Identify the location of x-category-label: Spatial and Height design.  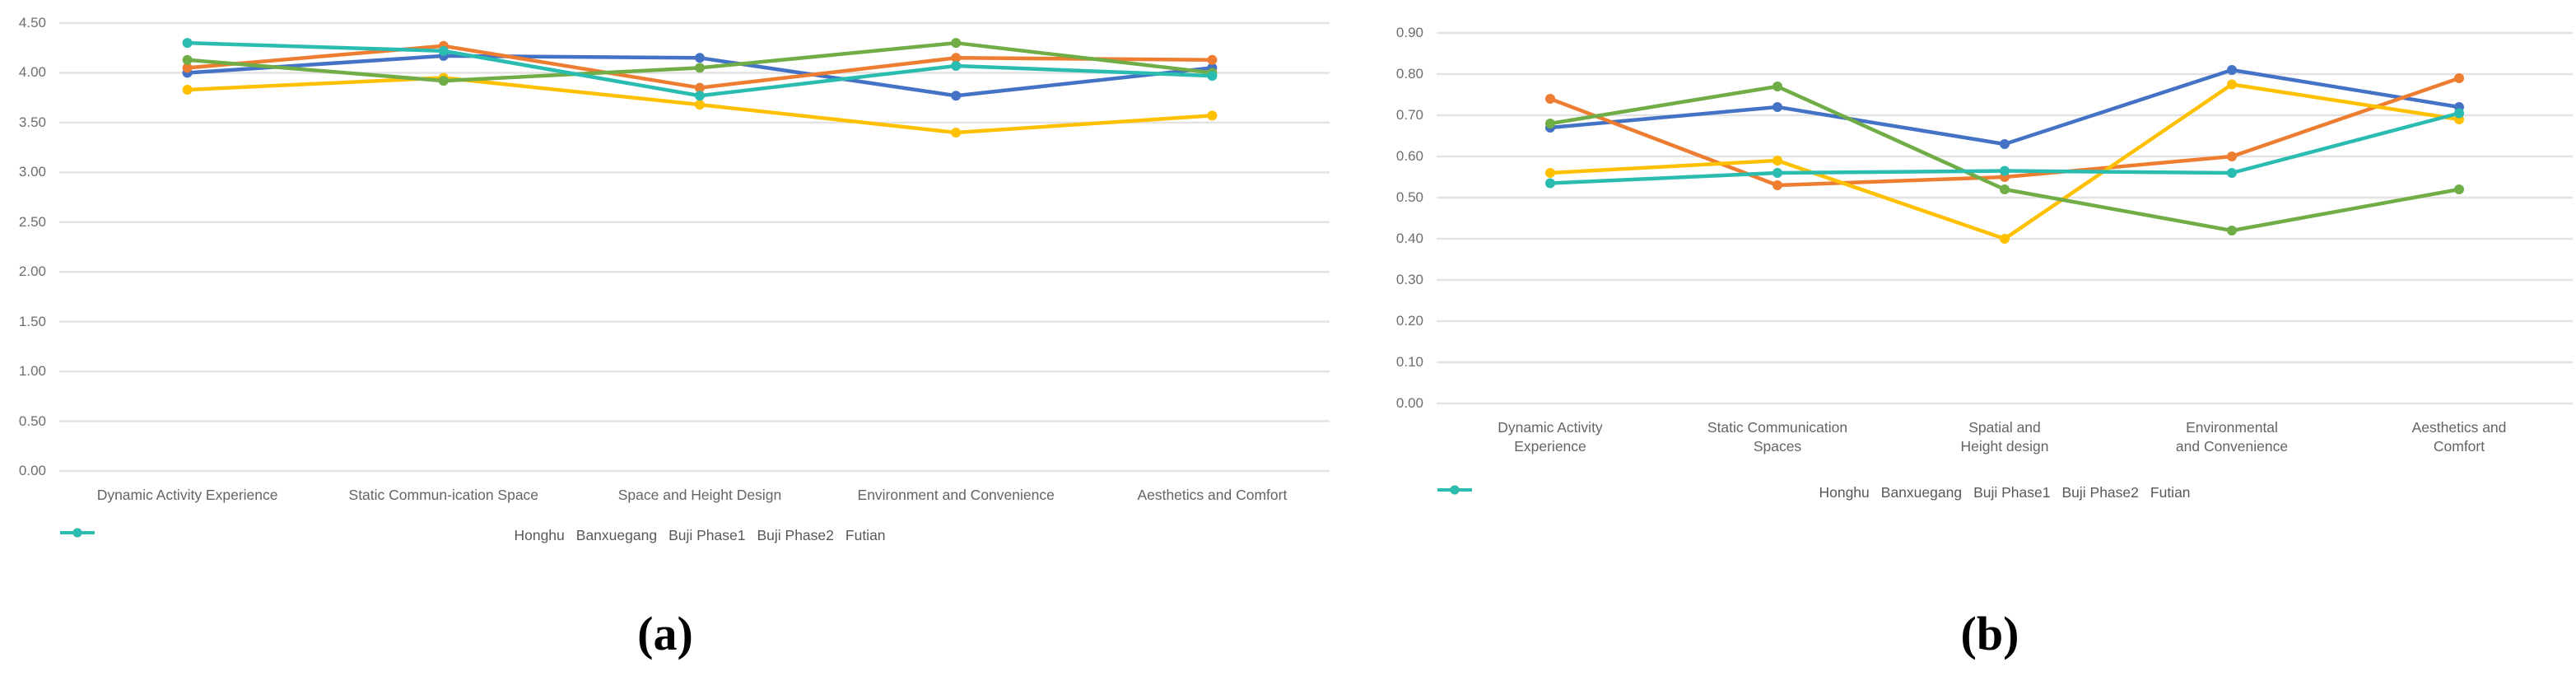
(2004, 437).